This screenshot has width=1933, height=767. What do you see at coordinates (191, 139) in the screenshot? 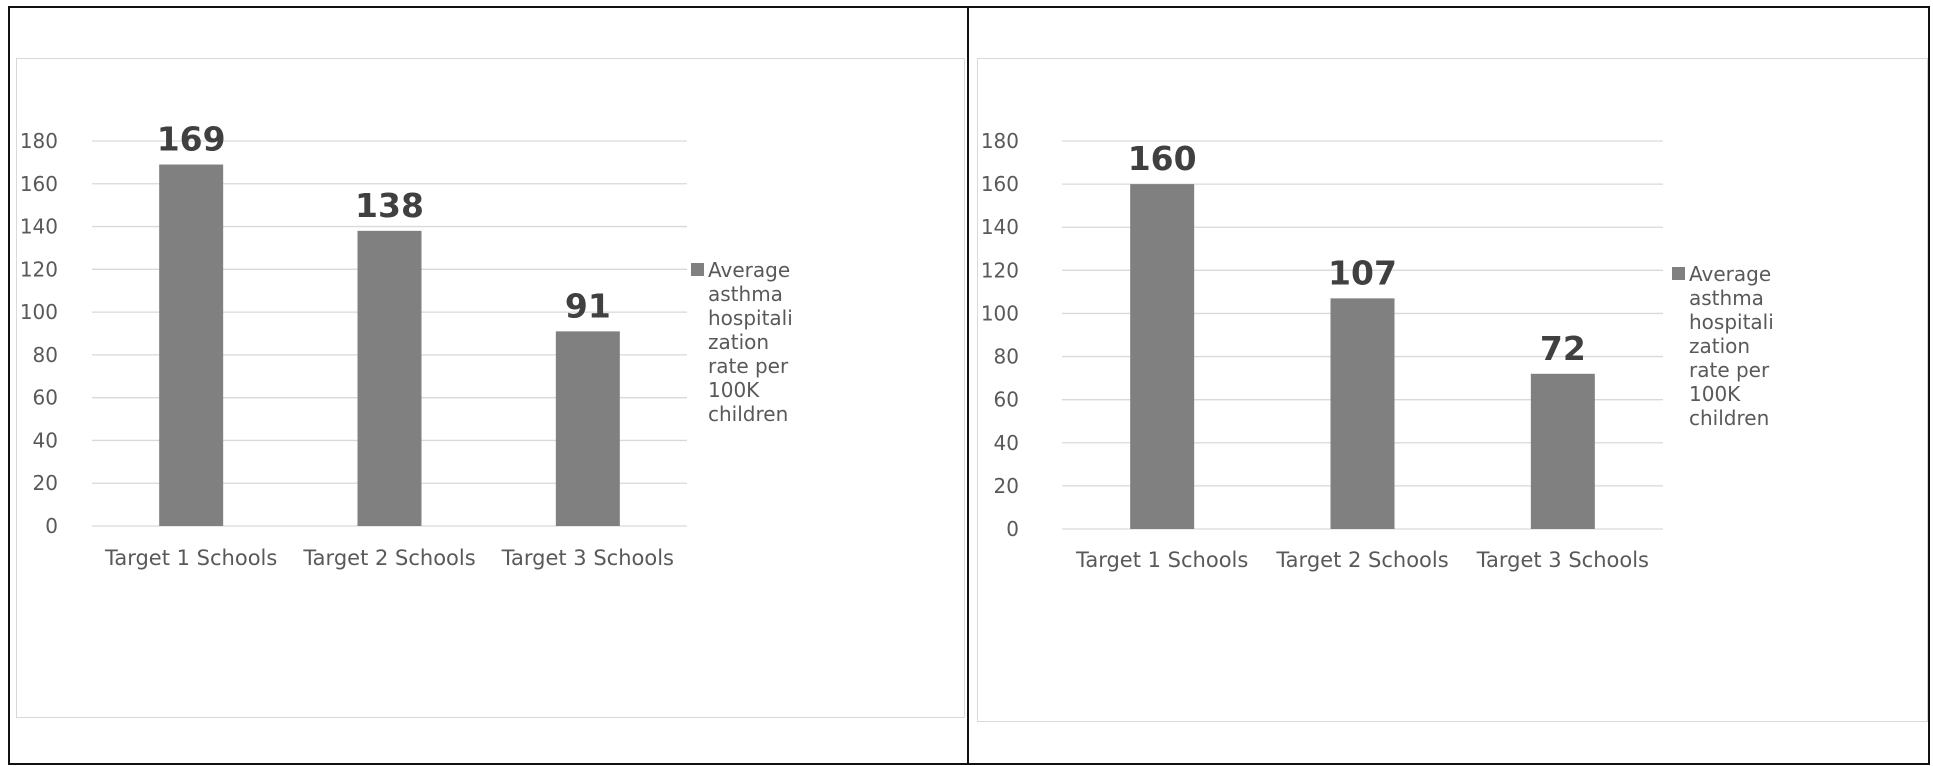
I see `data-label: 169` at bounding box center [191, 139].